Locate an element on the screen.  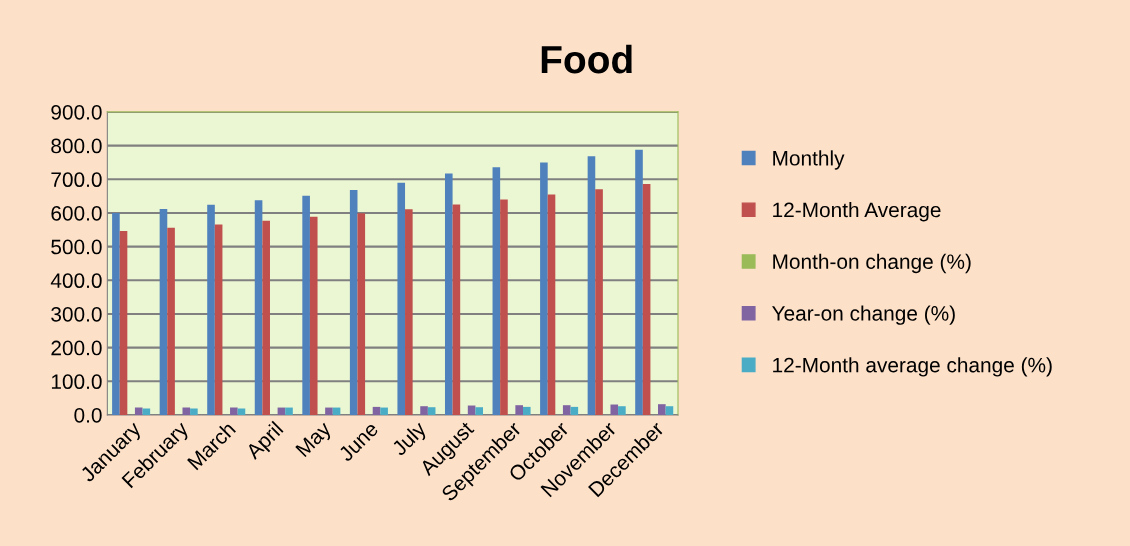
y-tick-label: 500.0 is located at coordinates (76, 247).